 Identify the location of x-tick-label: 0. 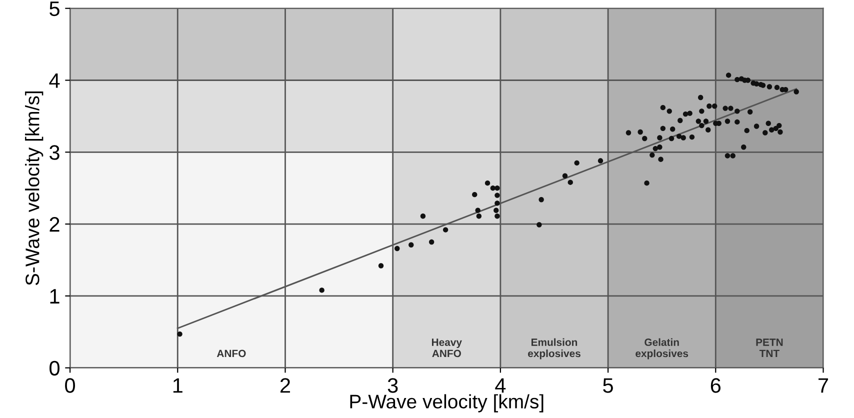
(70, 385).